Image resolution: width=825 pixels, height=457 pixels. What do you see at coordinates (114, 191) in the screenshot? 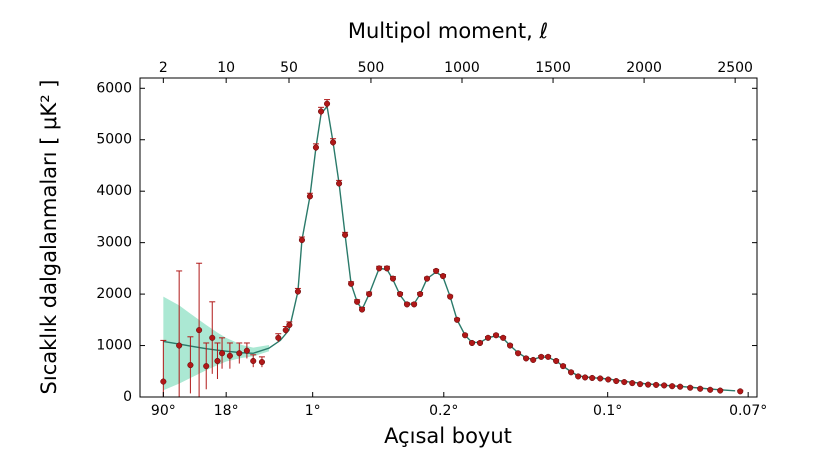
I see `y-tick-label: 4000` at bounding box center [114, 191].